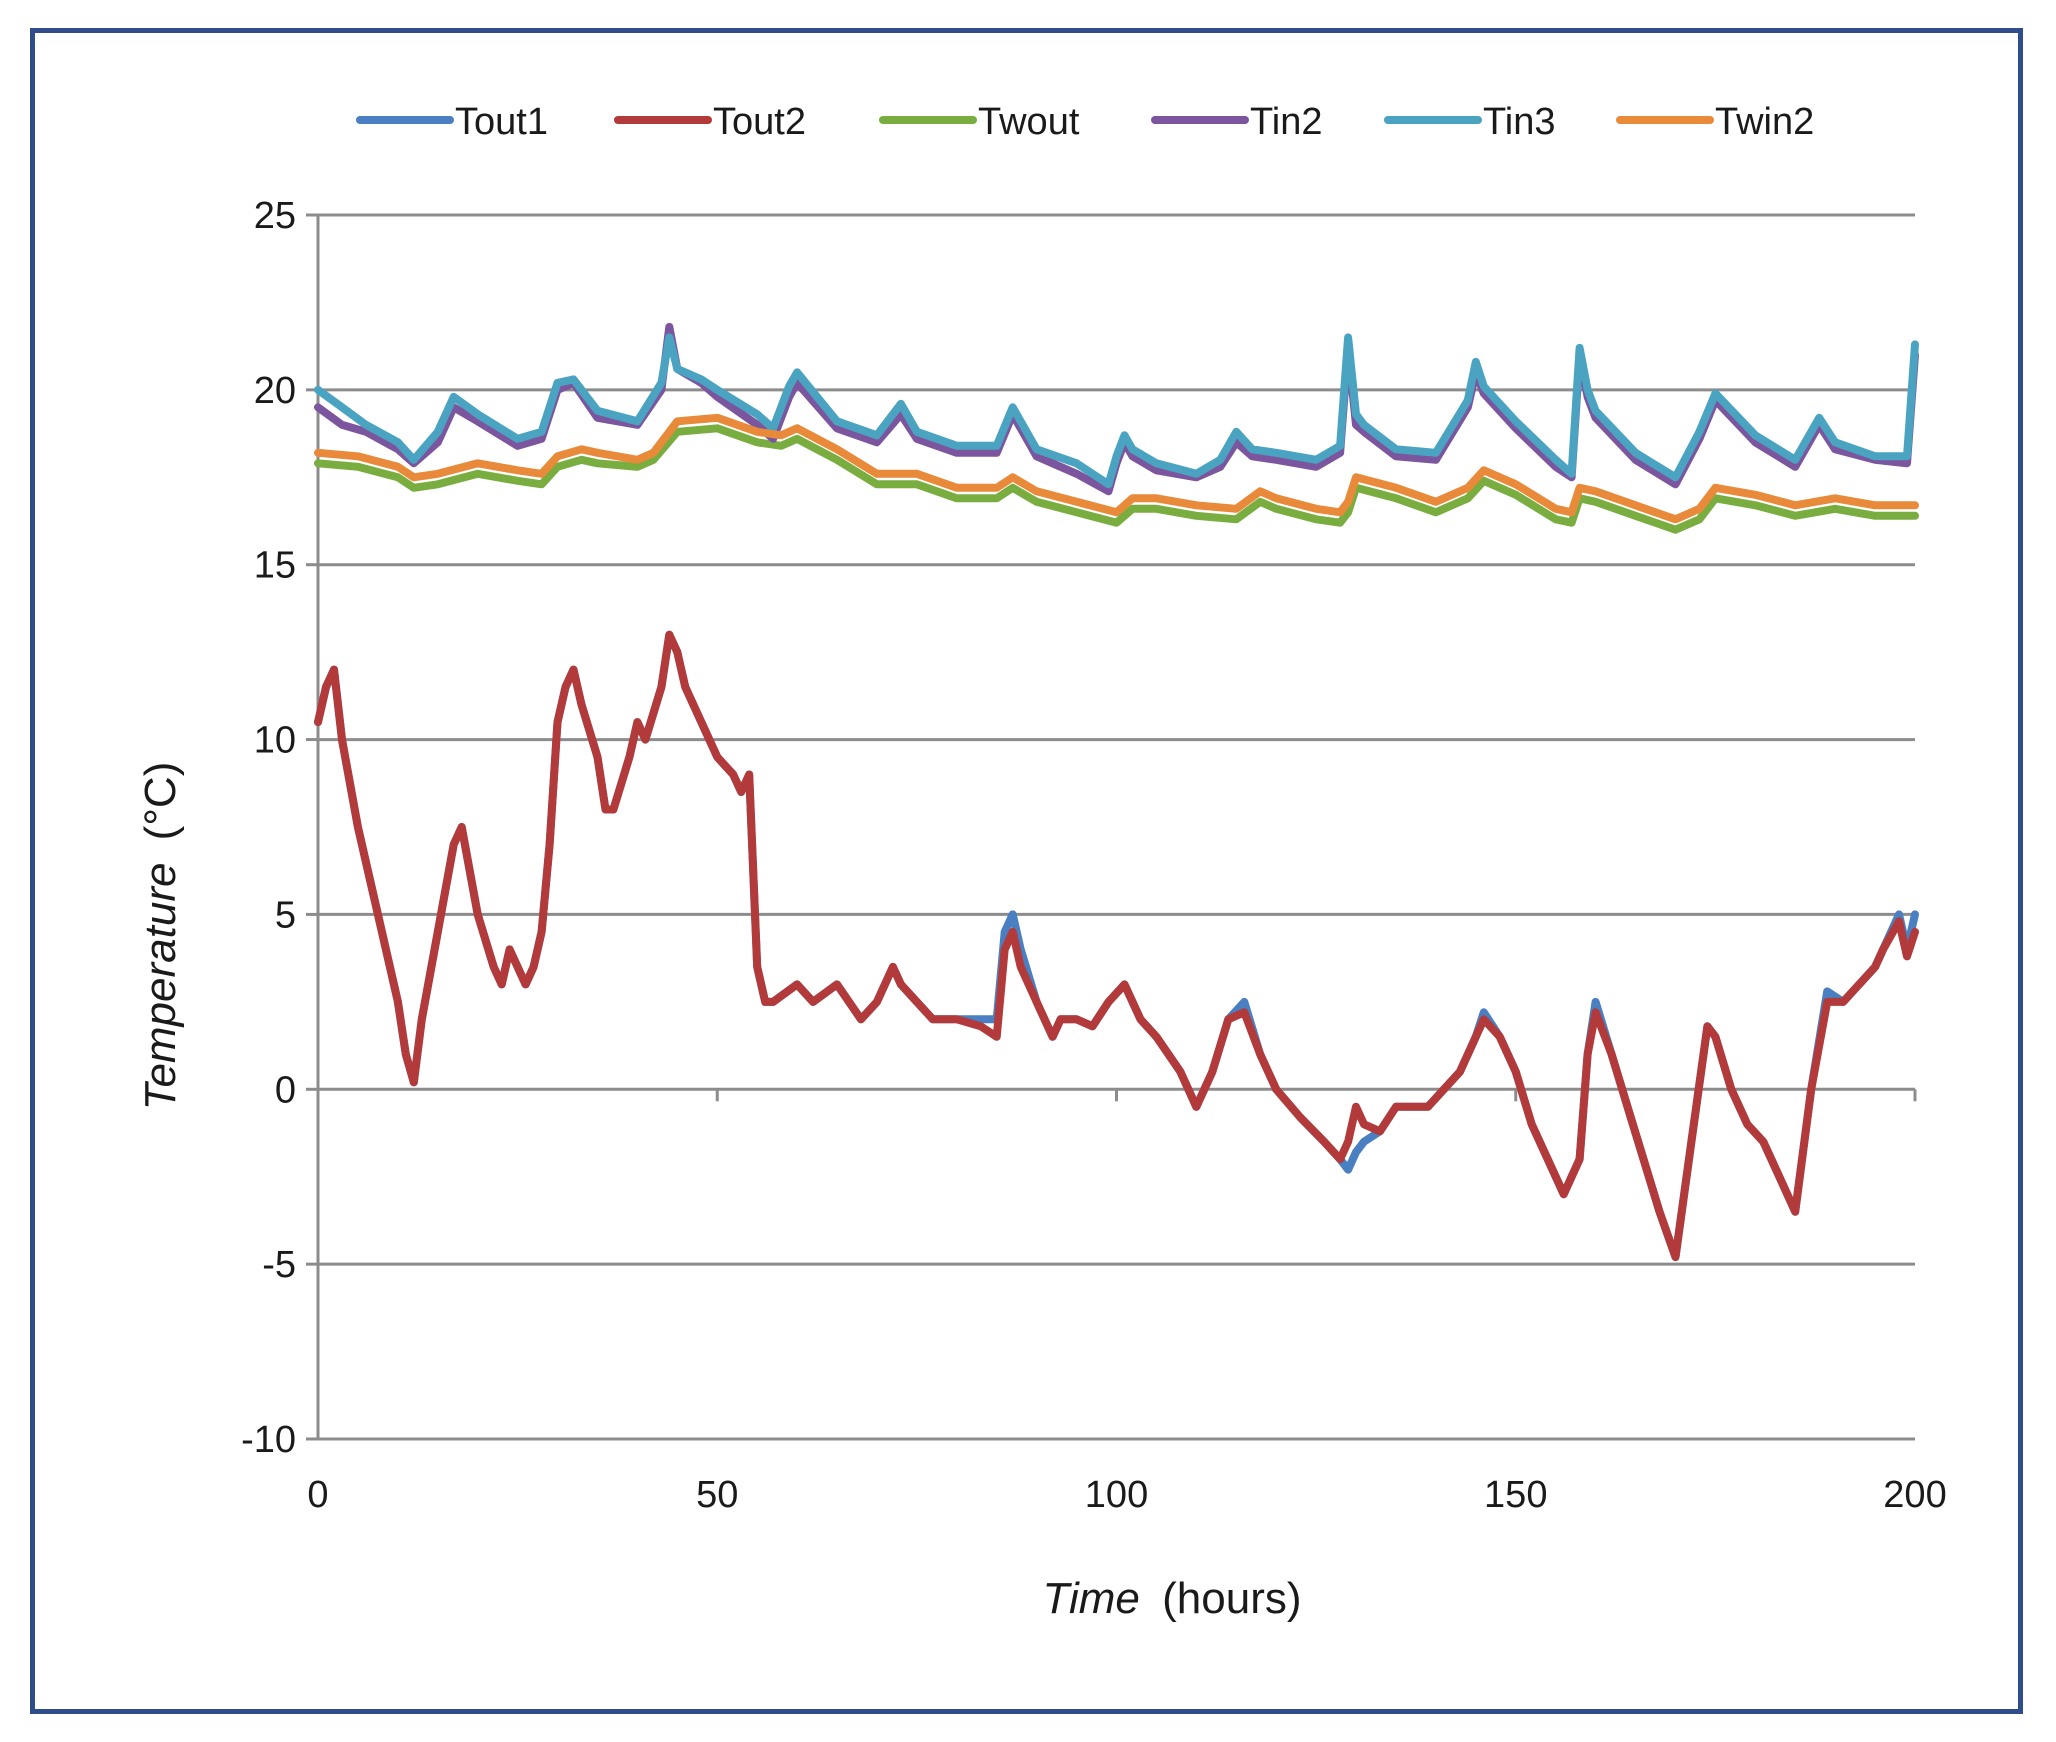 The height and width of the screenshot is (1742, 2056). I want to click on x-tick-label: 150, so click(1515, 1495).